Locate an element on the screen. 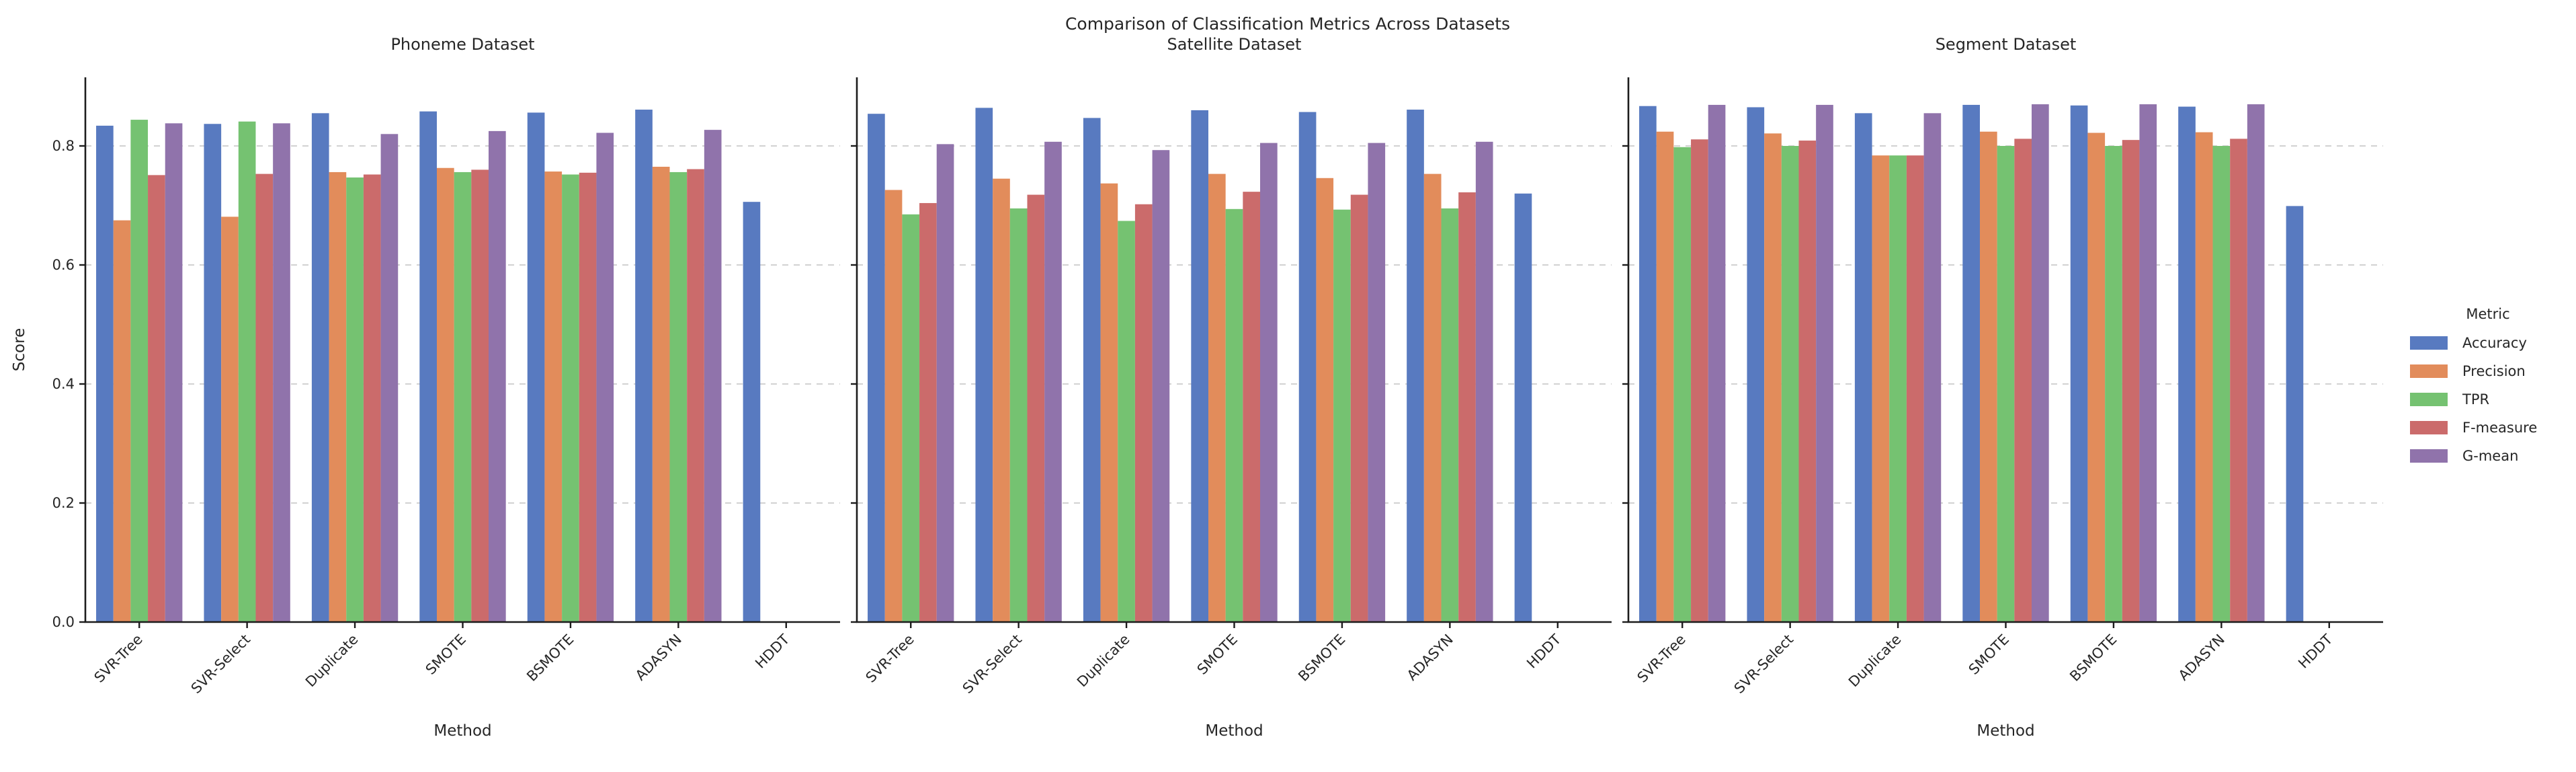  bar-segment-dataset-smote-tpr is located at coordinates (2006, 384).